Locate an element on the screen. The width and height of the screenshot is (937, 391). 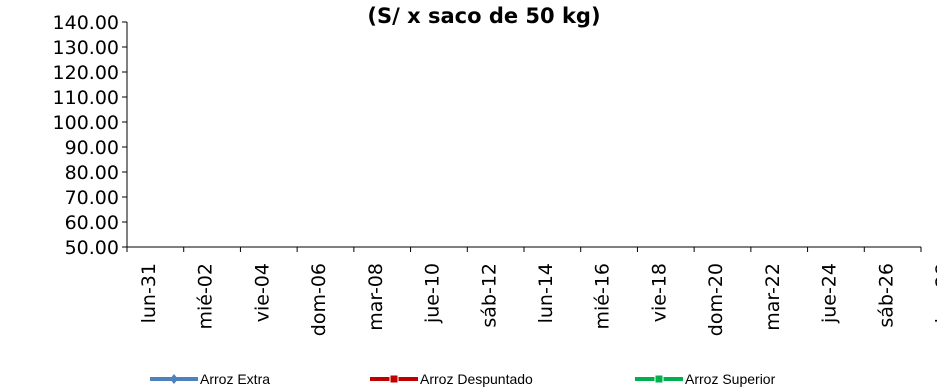
legend-item: Arroz Superior is located at coordinates (705, 379).